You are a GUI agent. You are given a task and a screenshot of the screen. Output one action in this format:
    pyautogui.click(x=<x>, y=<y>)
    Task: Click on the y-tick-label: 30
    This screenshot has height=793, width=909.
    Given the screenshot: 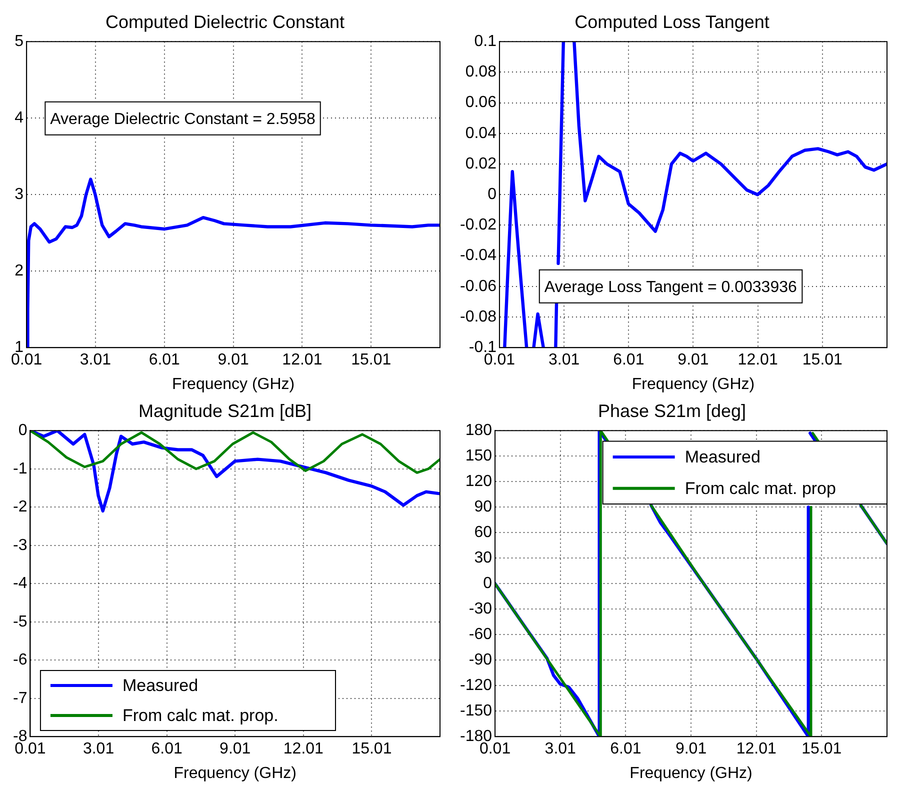 What is the action you would take?
    pyautogui.click(x=483, y=558)
    